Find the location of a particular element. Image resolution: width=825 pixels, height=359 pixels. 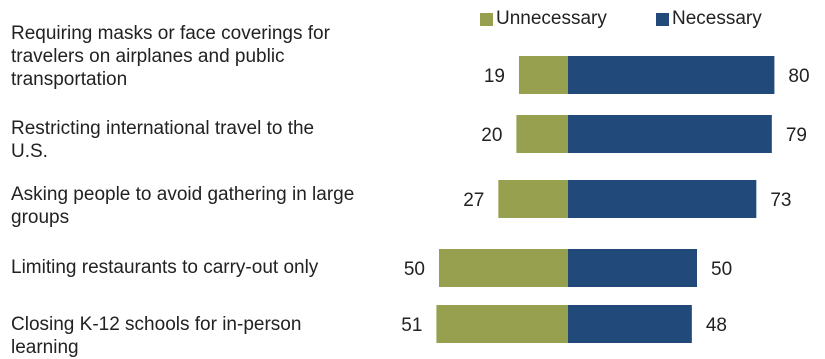

value-label-necessary-restaurants: 50 is located at coordinates (721, 269).